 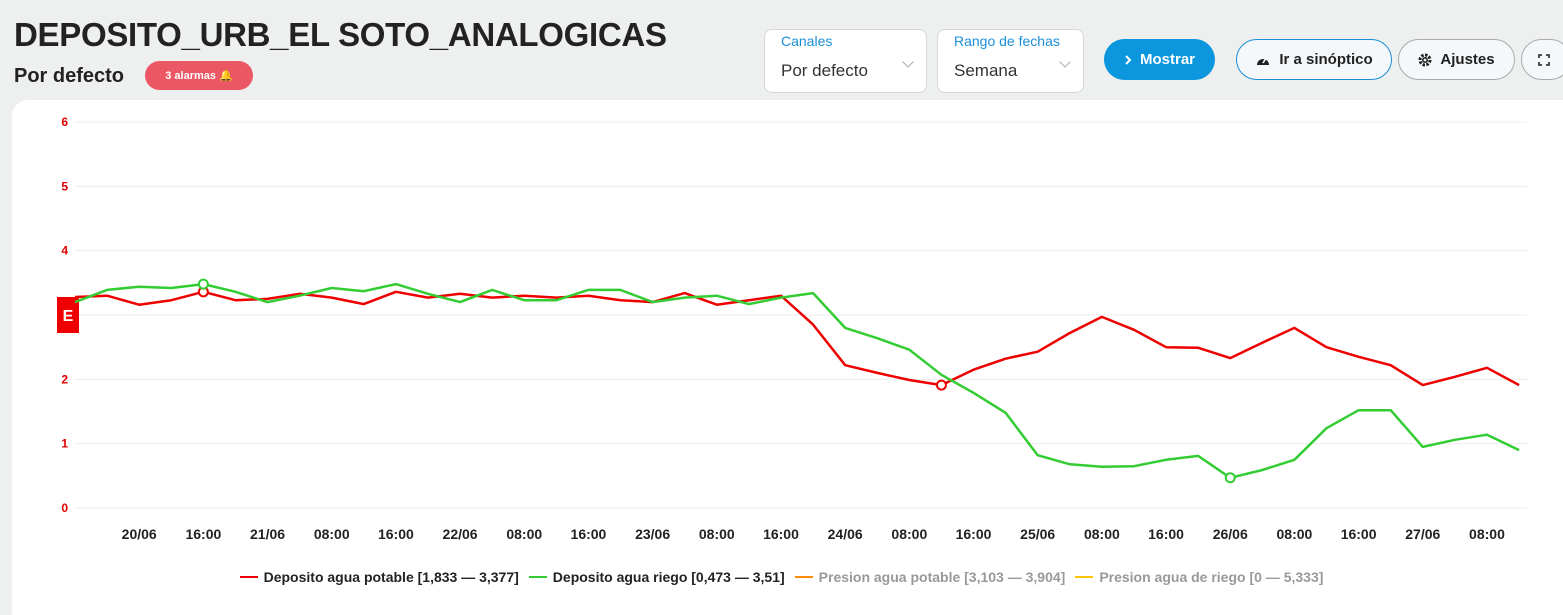 I want to click on x-tick-label: 22/06, so click(x=460, y=534).